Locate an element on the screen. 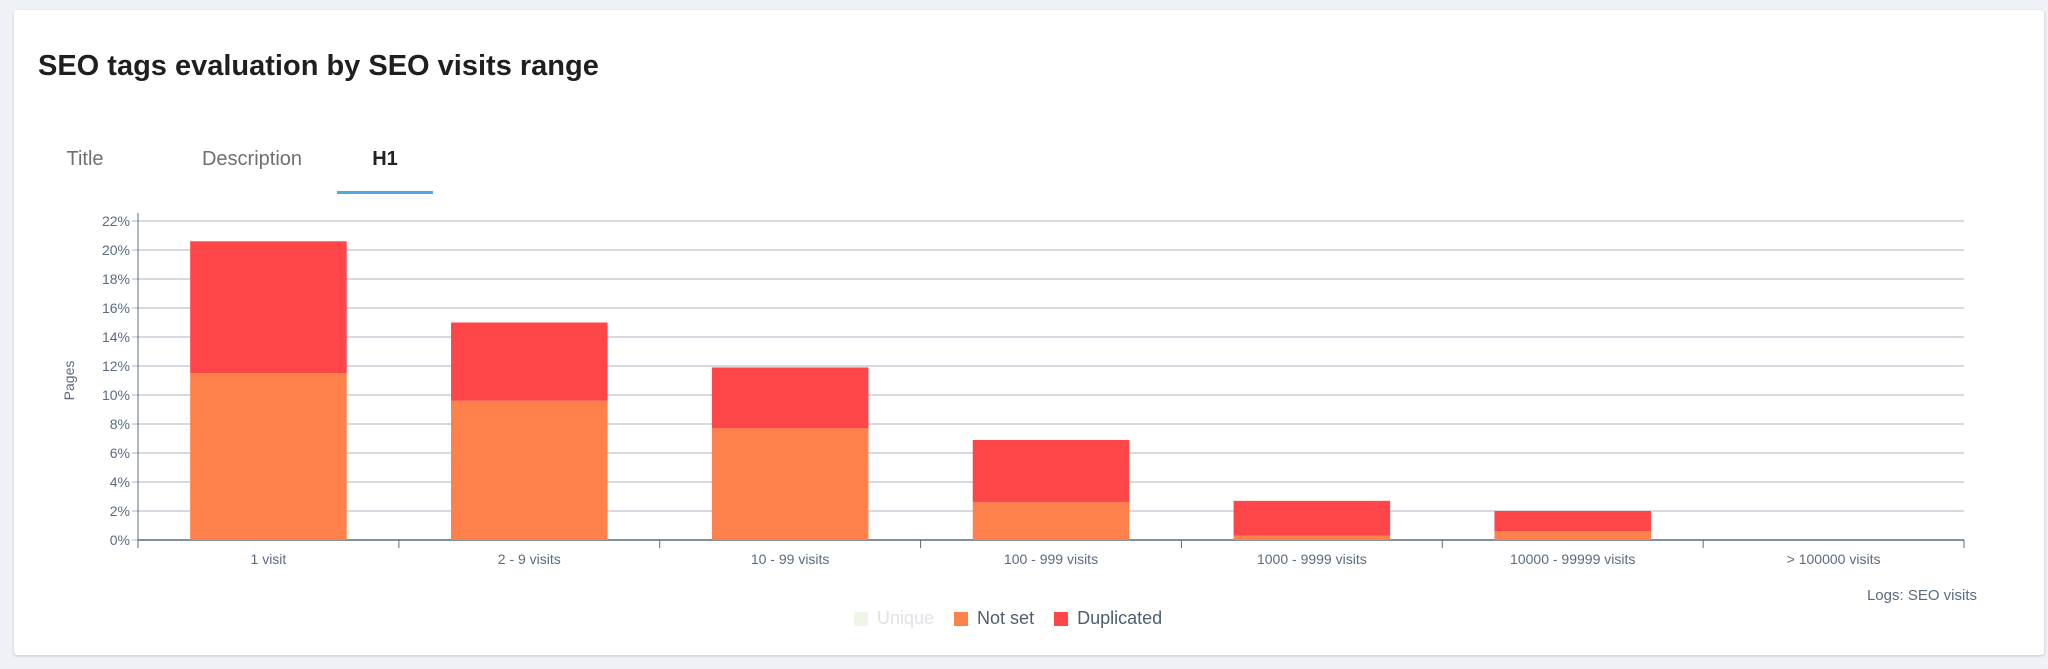  legend-label: Duplicated is located at coordinates (1120, 618).